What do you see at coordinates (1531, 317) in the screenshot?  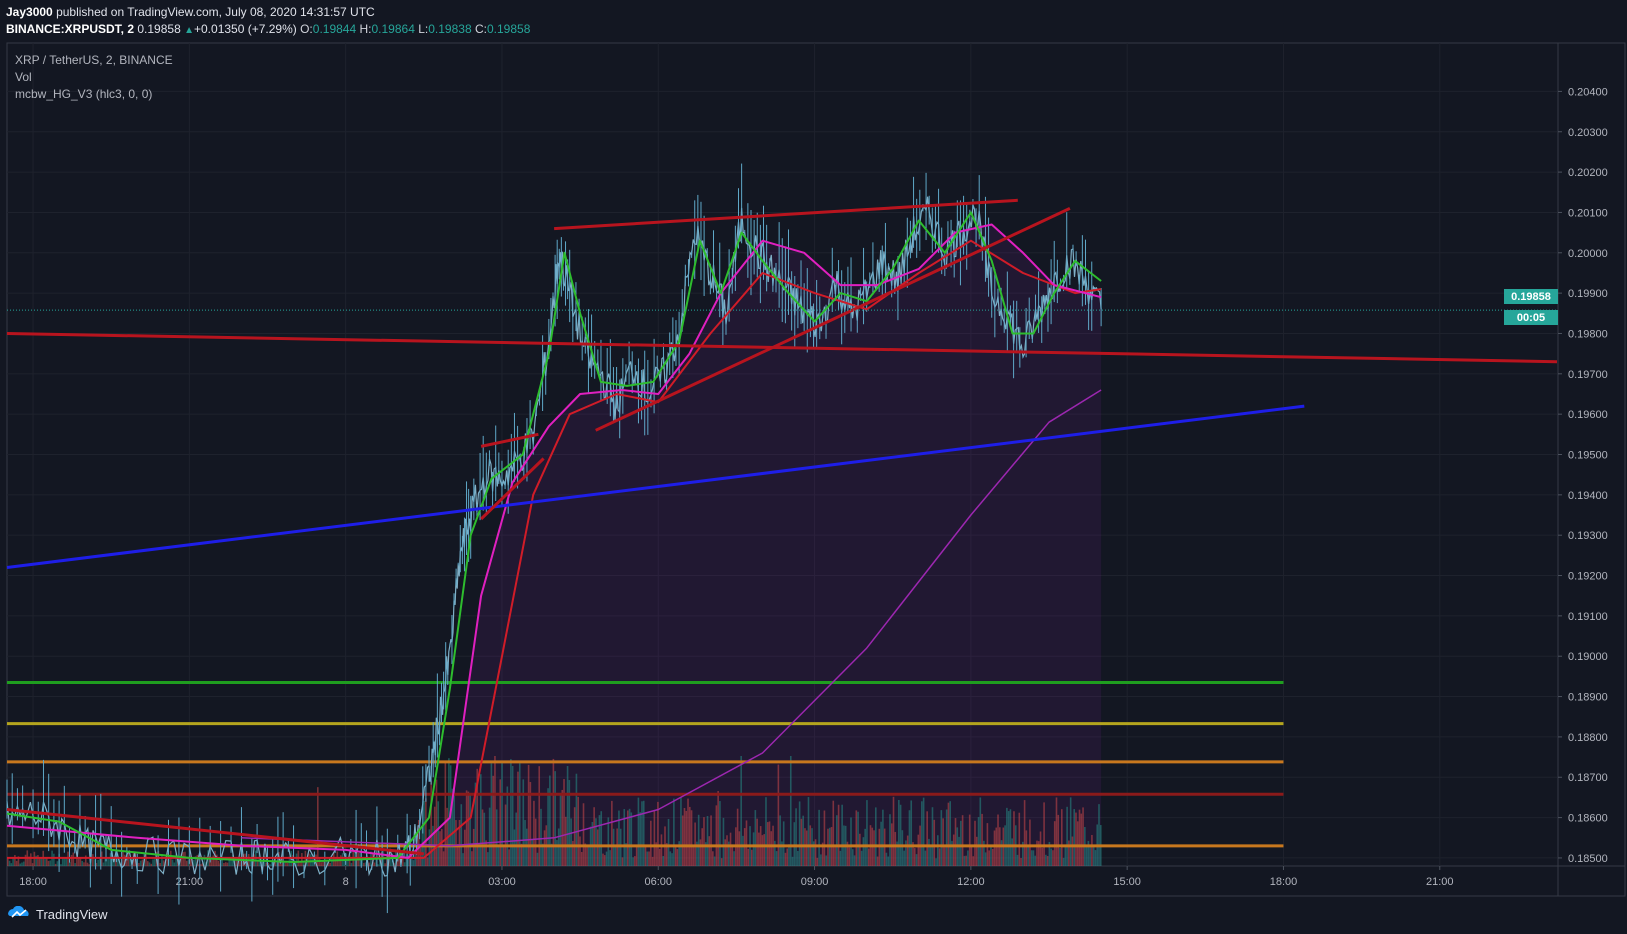 I see `bar-countdown-tag: 00:05` at bounding box center [1531, 317].